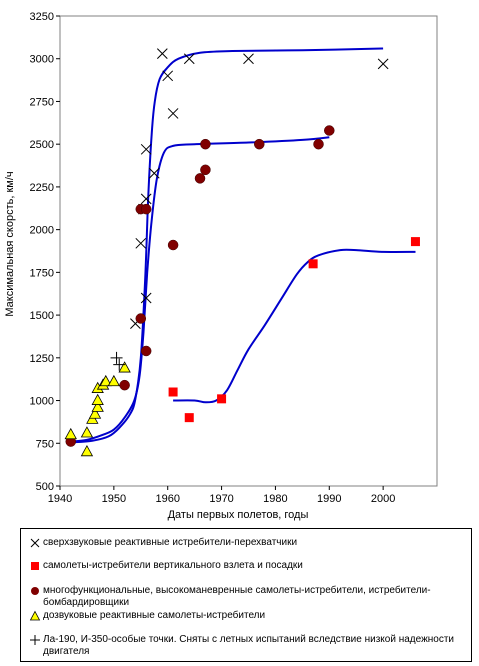  I want to click on triangle-marker-icon, so click(35, 615).